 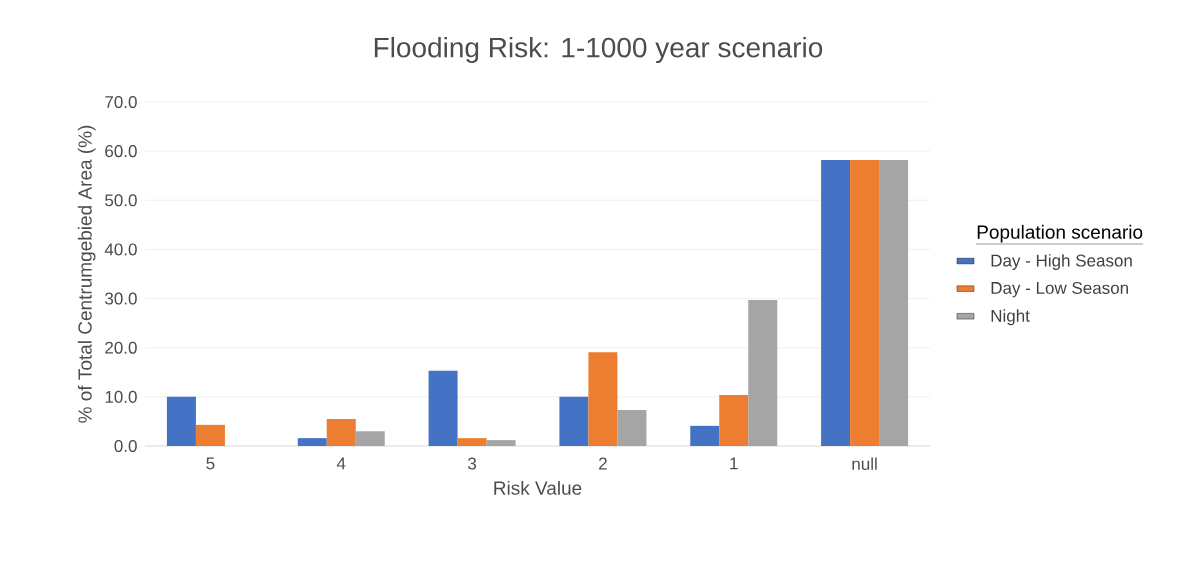 I want to click on y-tick-label: 60.0, so click(x=121, y=151).